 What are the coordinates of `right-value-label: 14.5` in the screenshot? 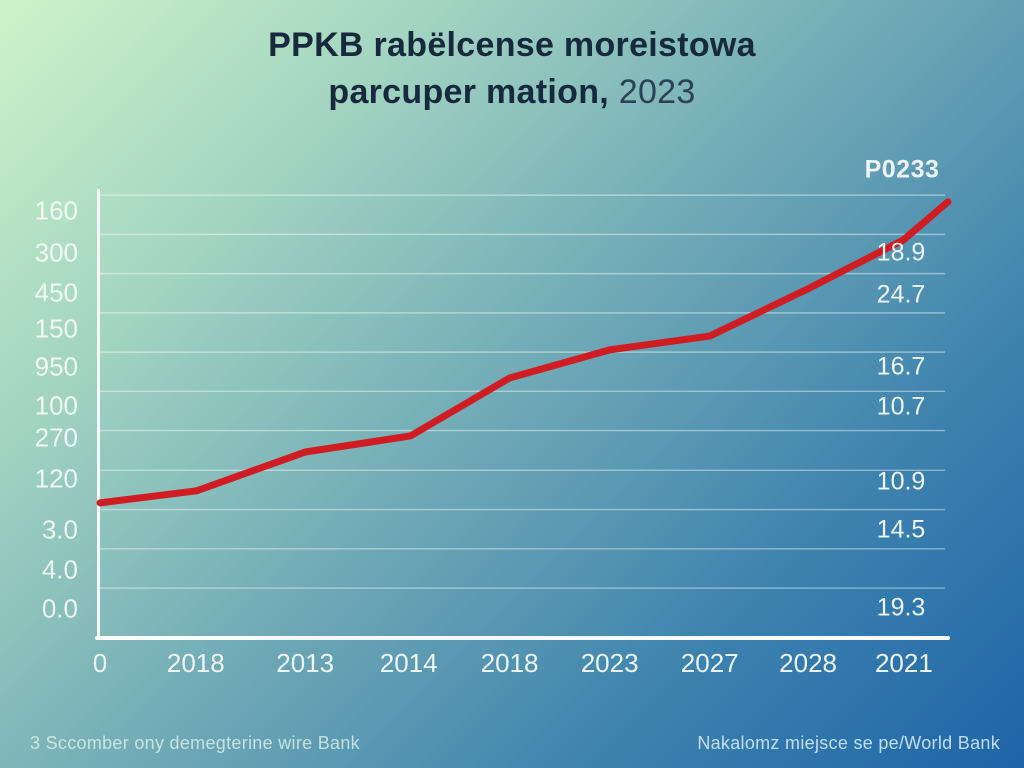 It's located at (901, 529).